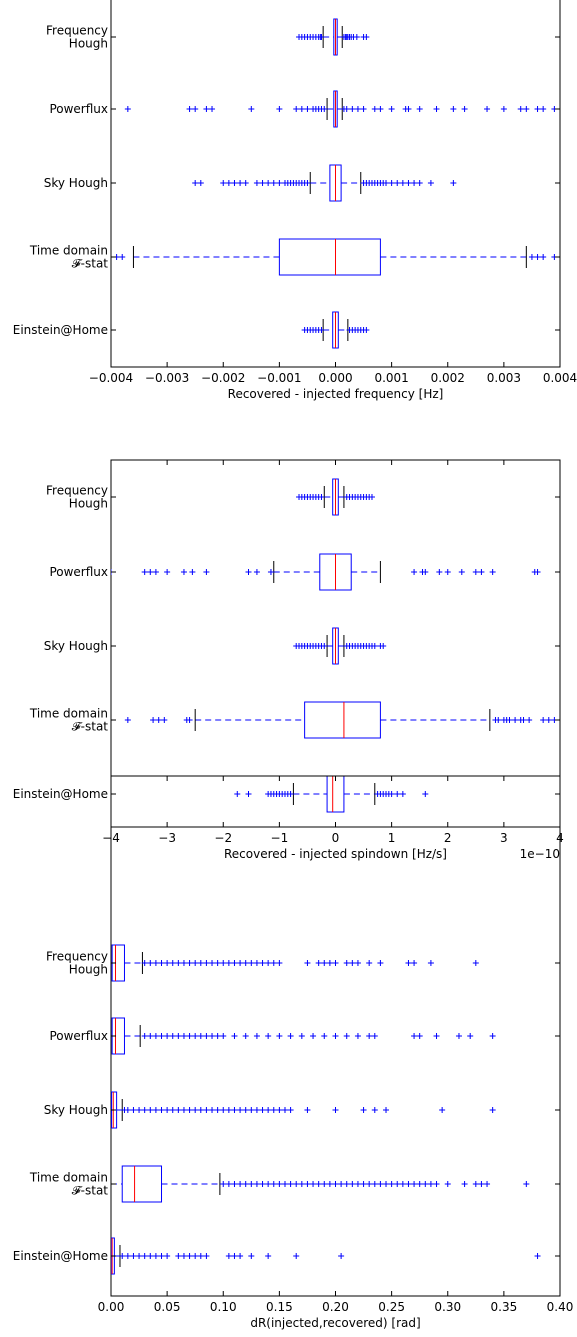 The height and width of the screenshot is (1337, 577). What do you see at coordinates (77, 31) in the screenshot?
I see `y-category-label: Frequency` at bounding box center [77, 31].